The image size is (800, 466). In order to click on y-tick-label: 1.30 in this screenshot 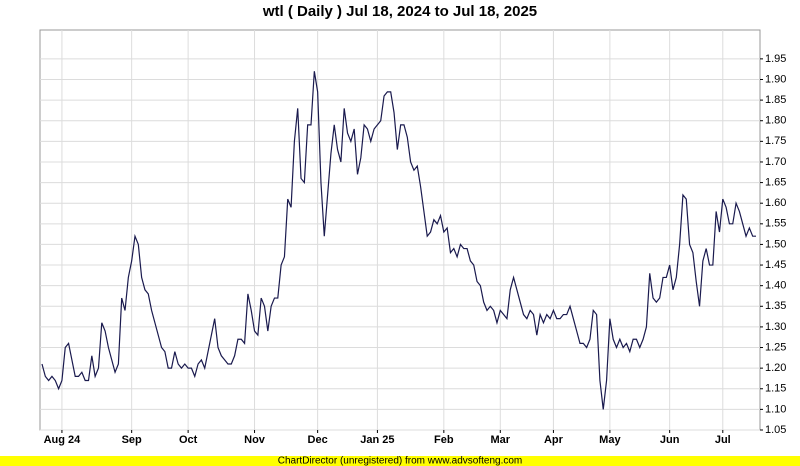, I will do `click(775, 327)`.